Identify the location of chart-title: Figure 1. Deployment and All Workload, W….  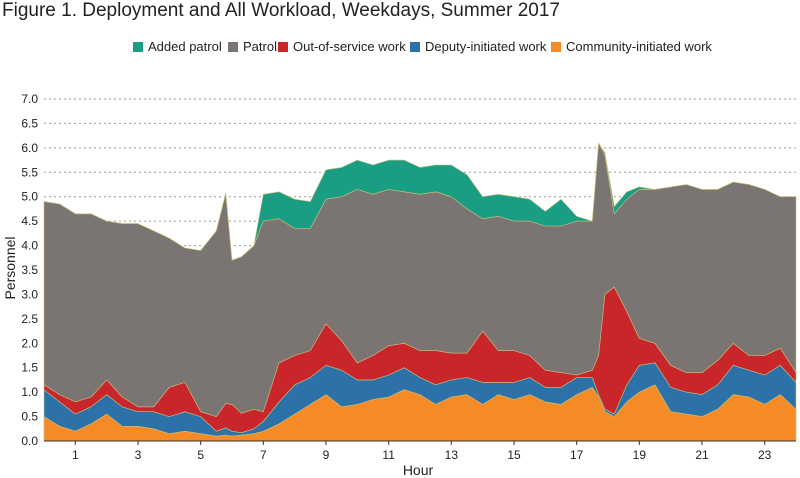
(281, 10).